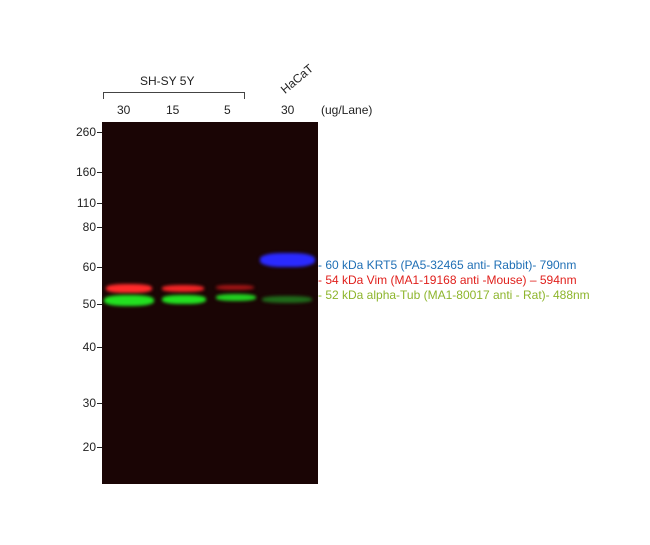  What do you see at coordinates (89, 304) in the screenshot?
I see `mw-marker-label: 50` at bounding box center [89, 304].